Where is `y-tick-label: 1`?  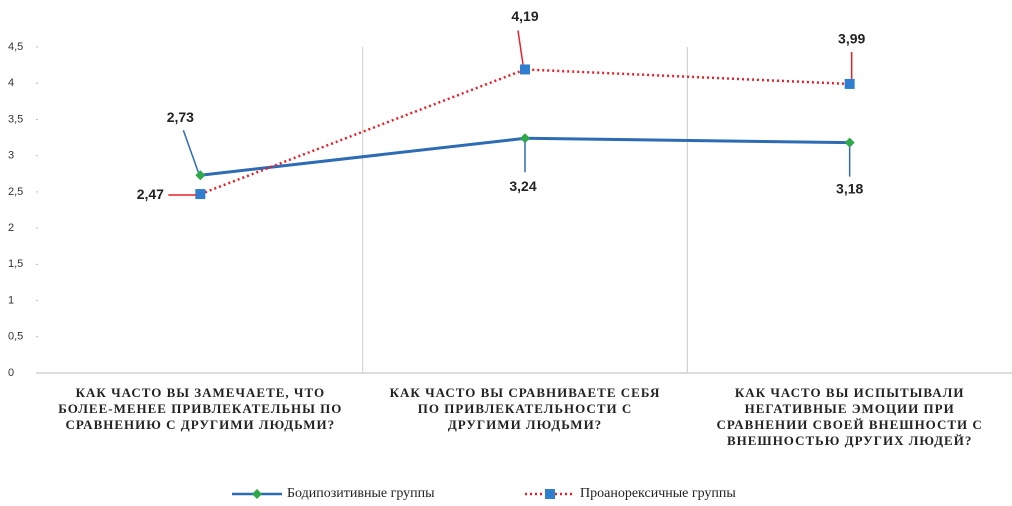
y-tick-label: 1 is located at coordinates (11, 300).